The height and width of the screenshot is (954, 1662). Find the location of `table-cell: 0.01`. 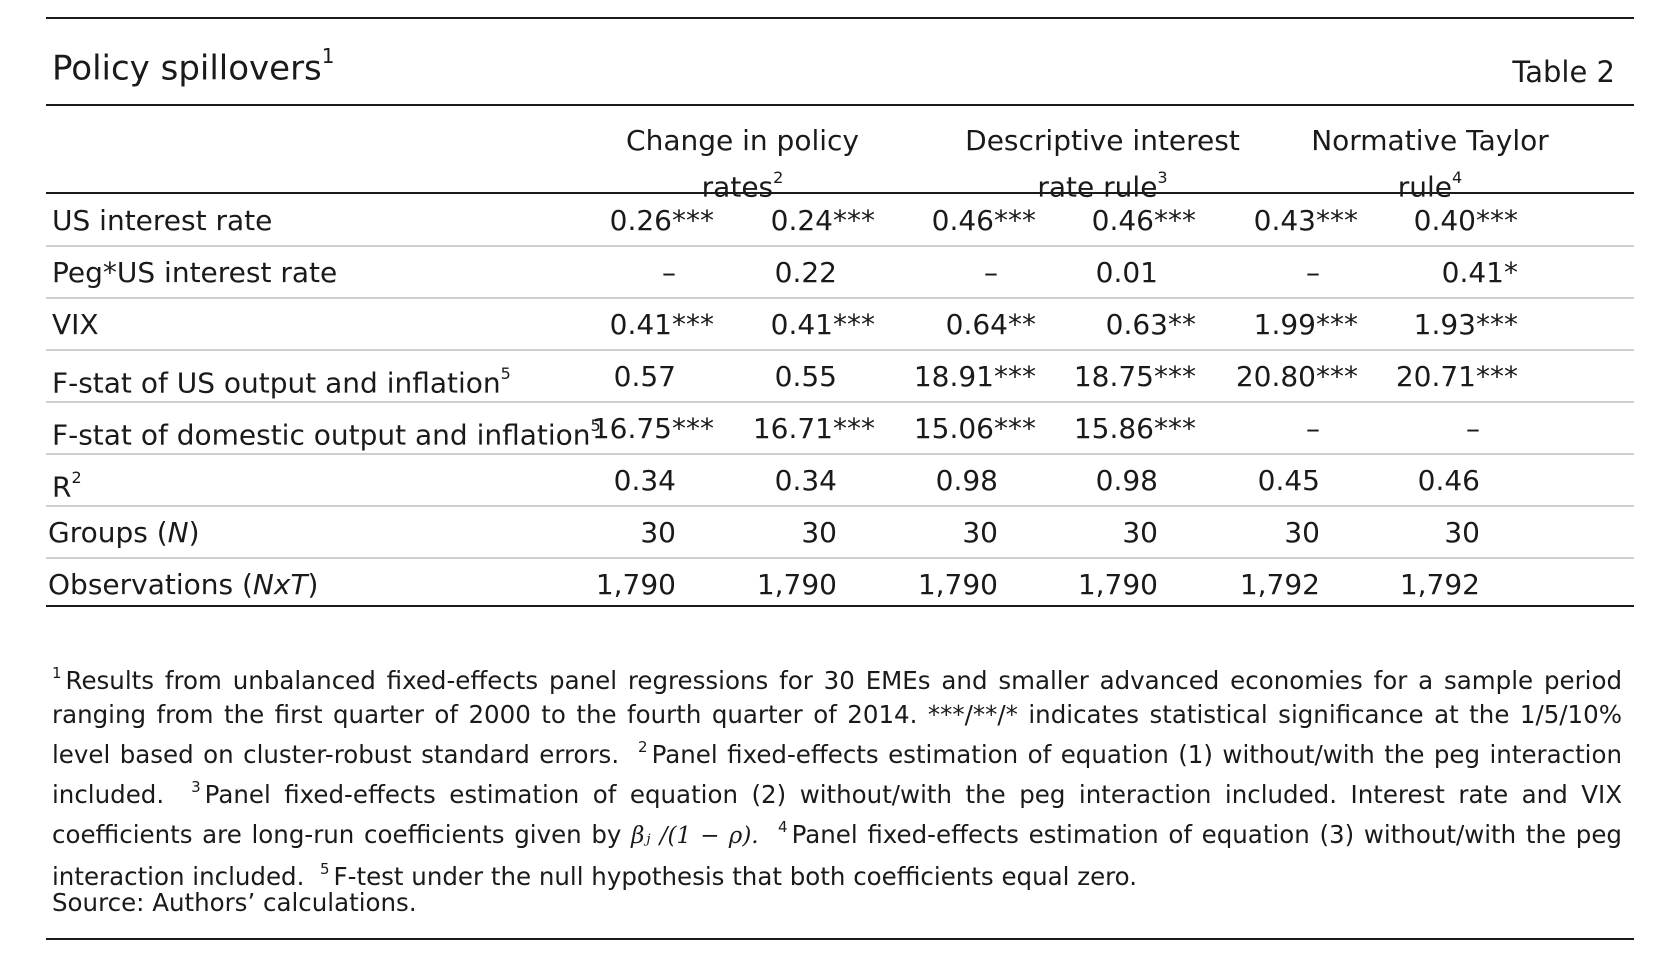

table-cell: 0.01 is located at coordinates (1126, 272).